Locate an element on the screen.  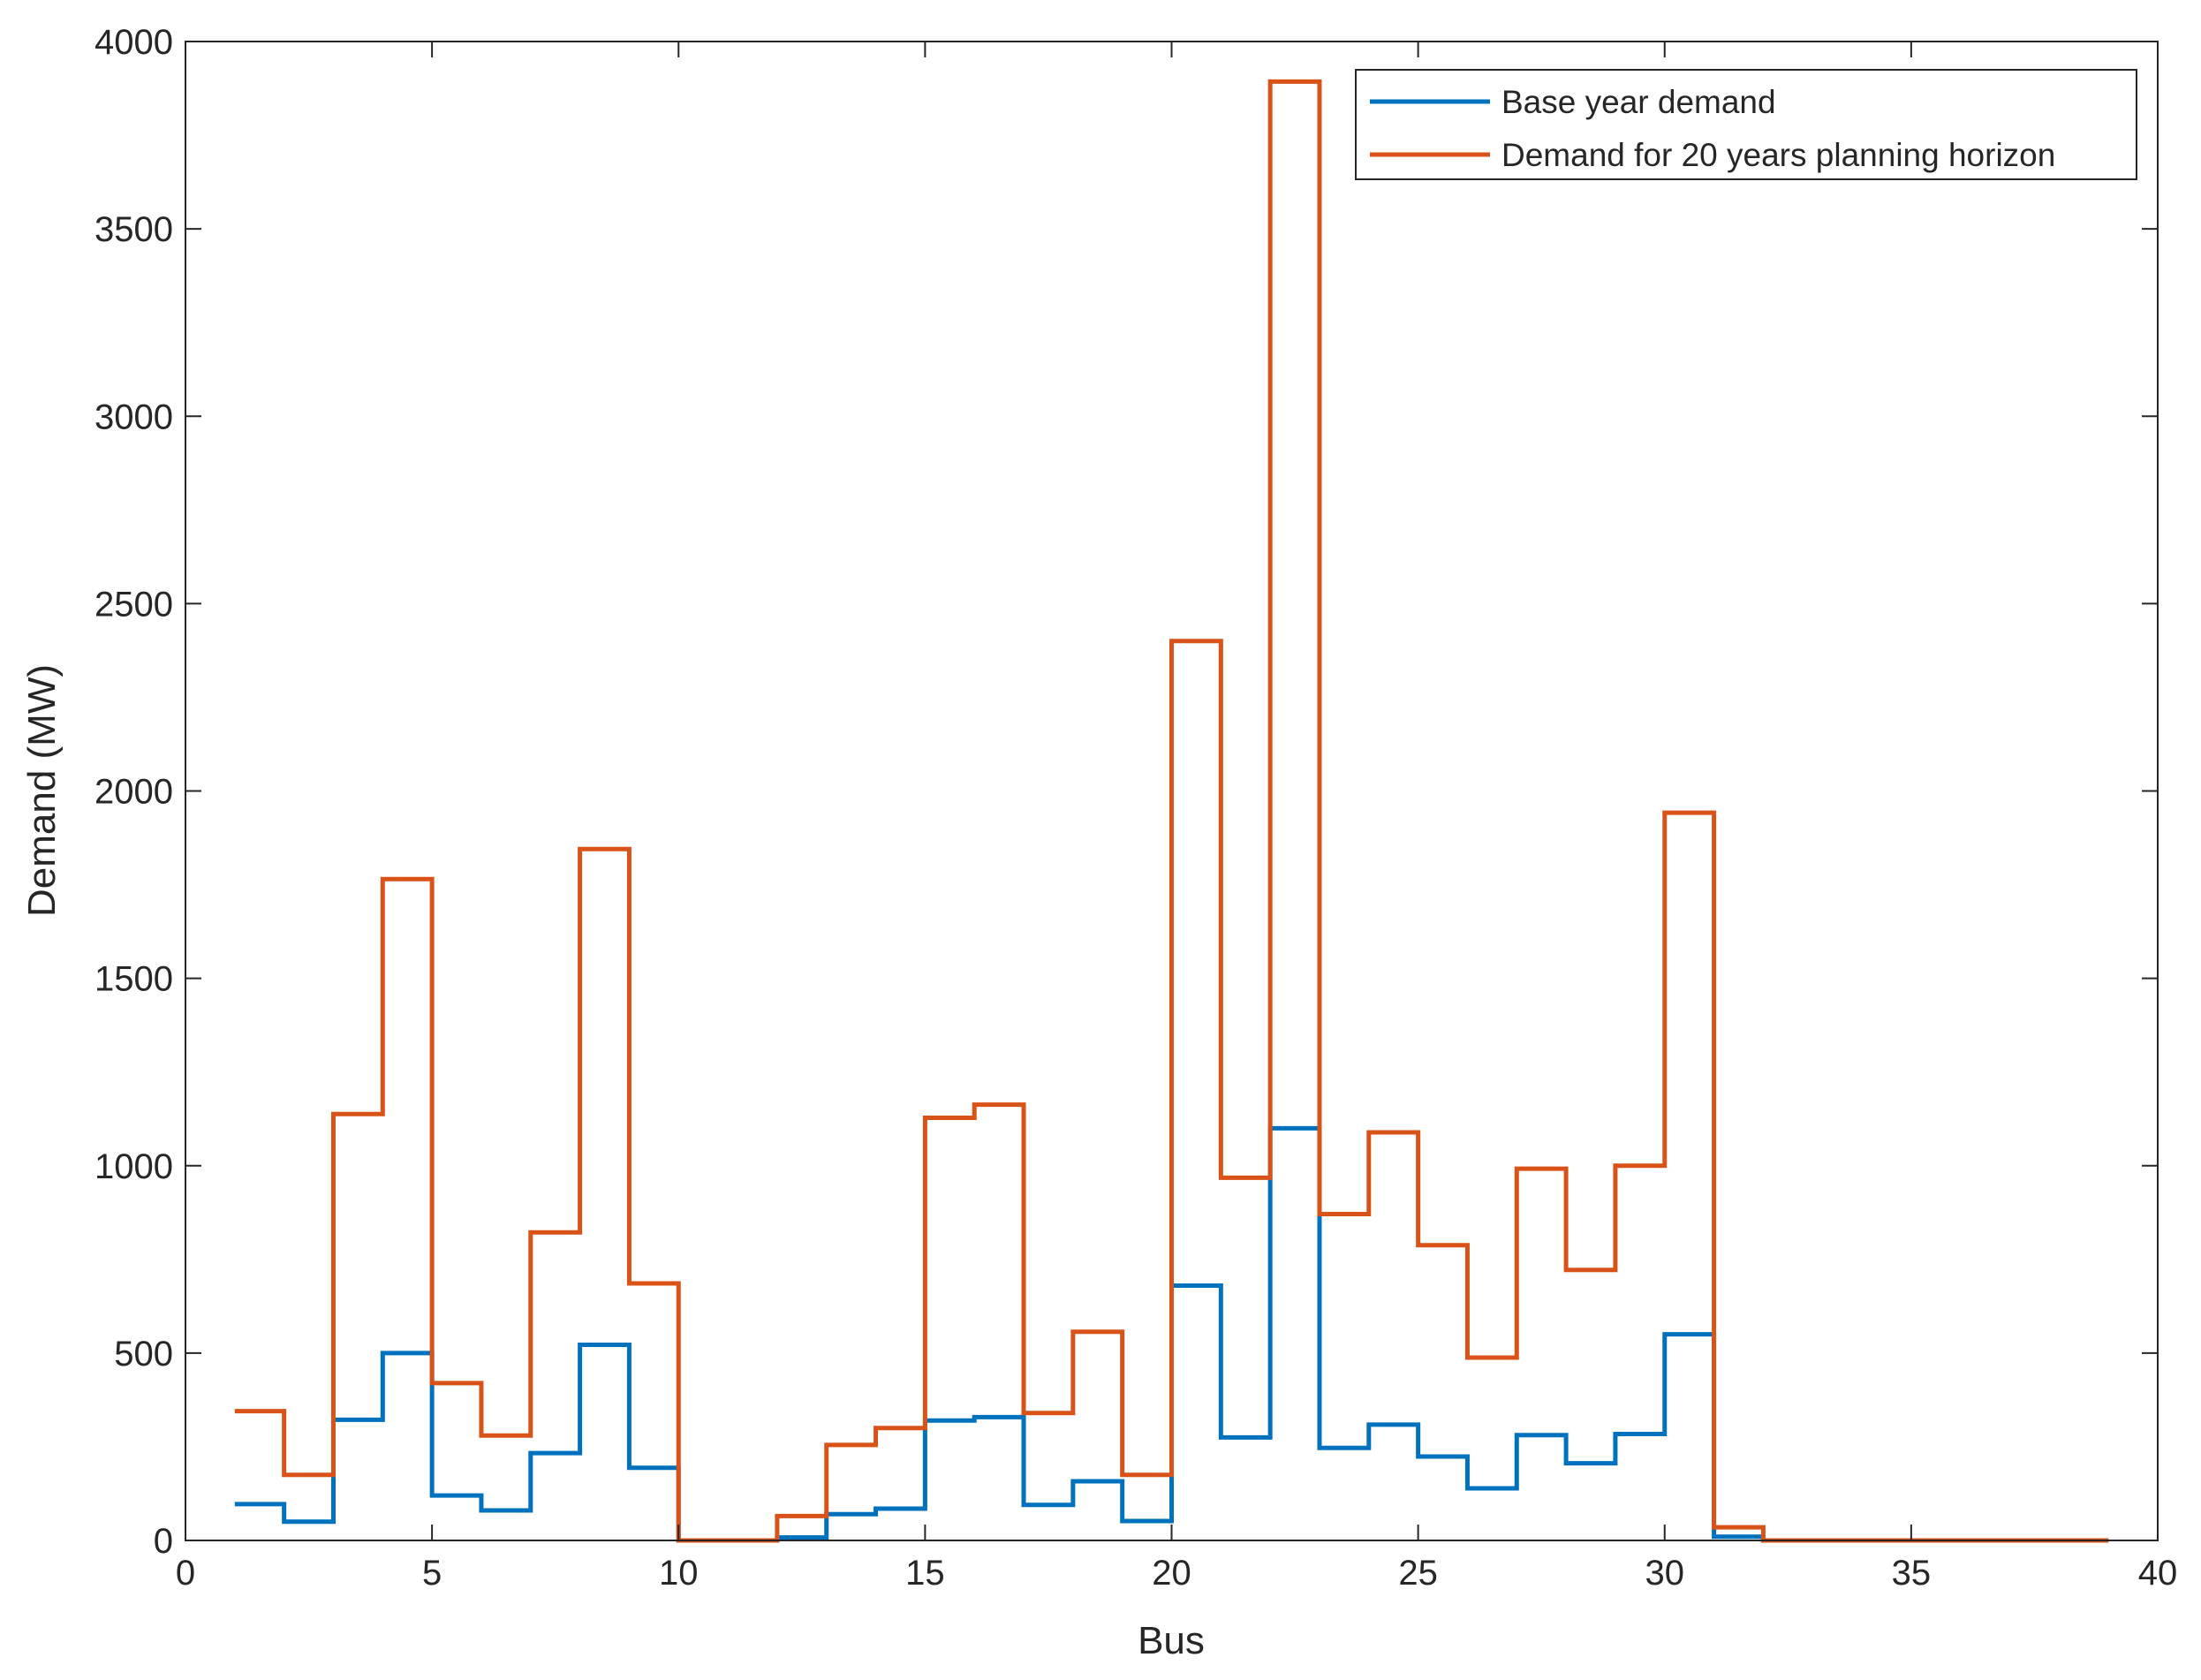
x-axis-label: Bus is located at coordinates (1171, 1640).